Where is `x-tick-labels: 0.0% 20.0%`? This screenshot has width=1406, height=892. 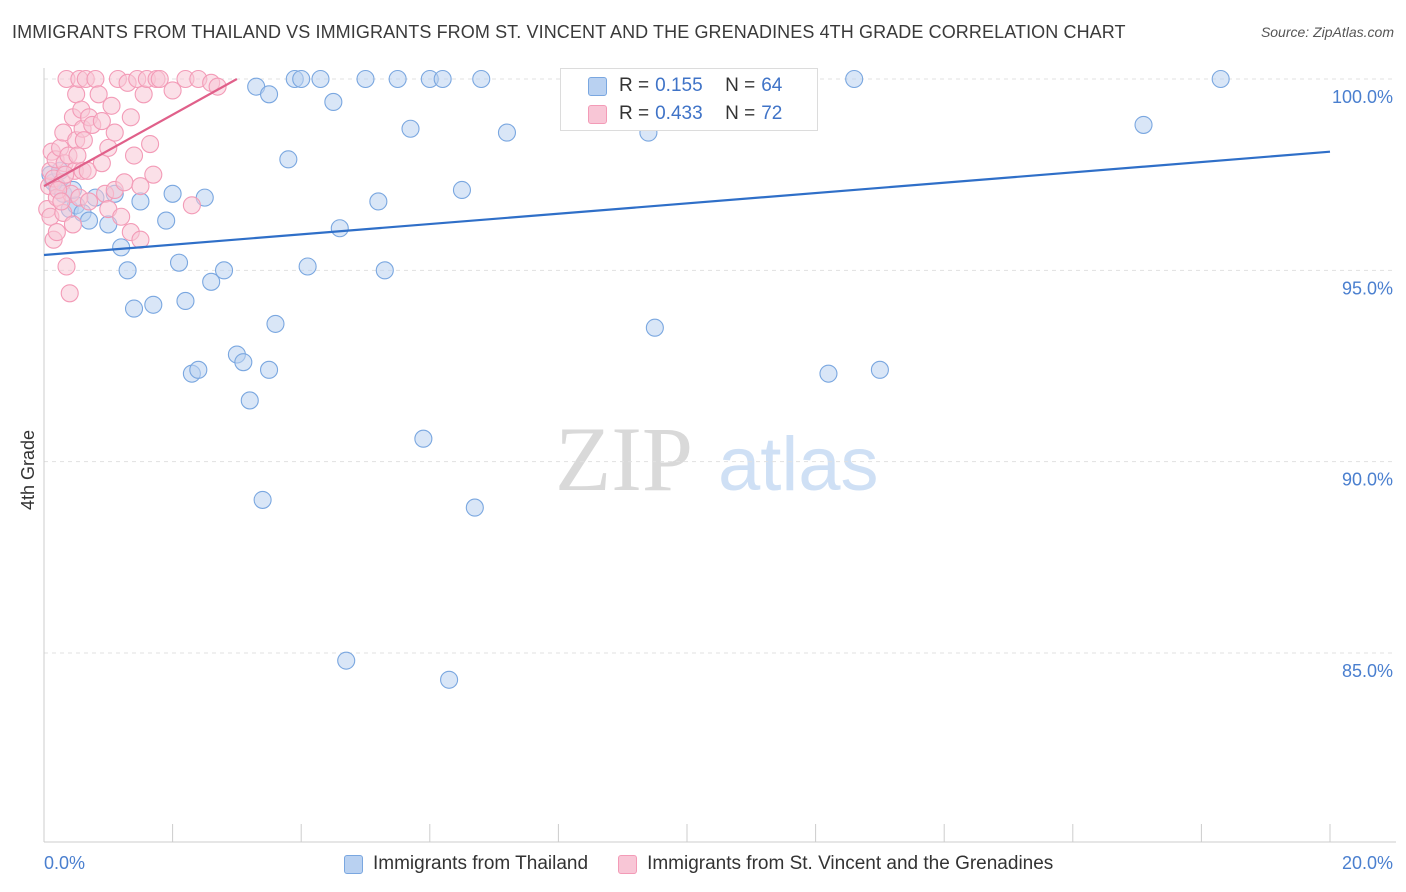
x-tick-labels: 0.0% 20.0% is located at coordinates (718, 863).